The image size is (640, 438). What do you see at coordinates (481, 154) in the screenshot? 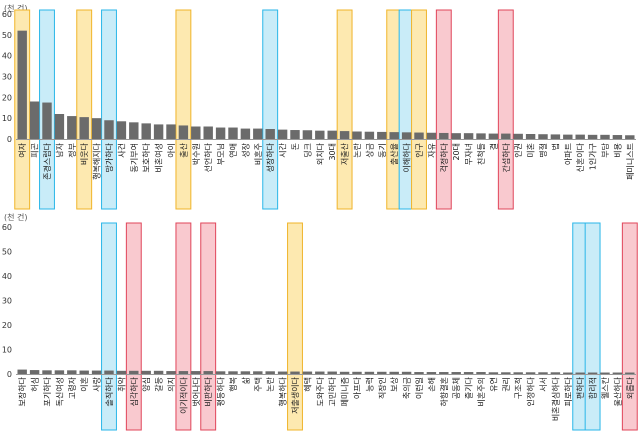
I see `x-tick-label: 친척들` at bounding box center [481, 154].